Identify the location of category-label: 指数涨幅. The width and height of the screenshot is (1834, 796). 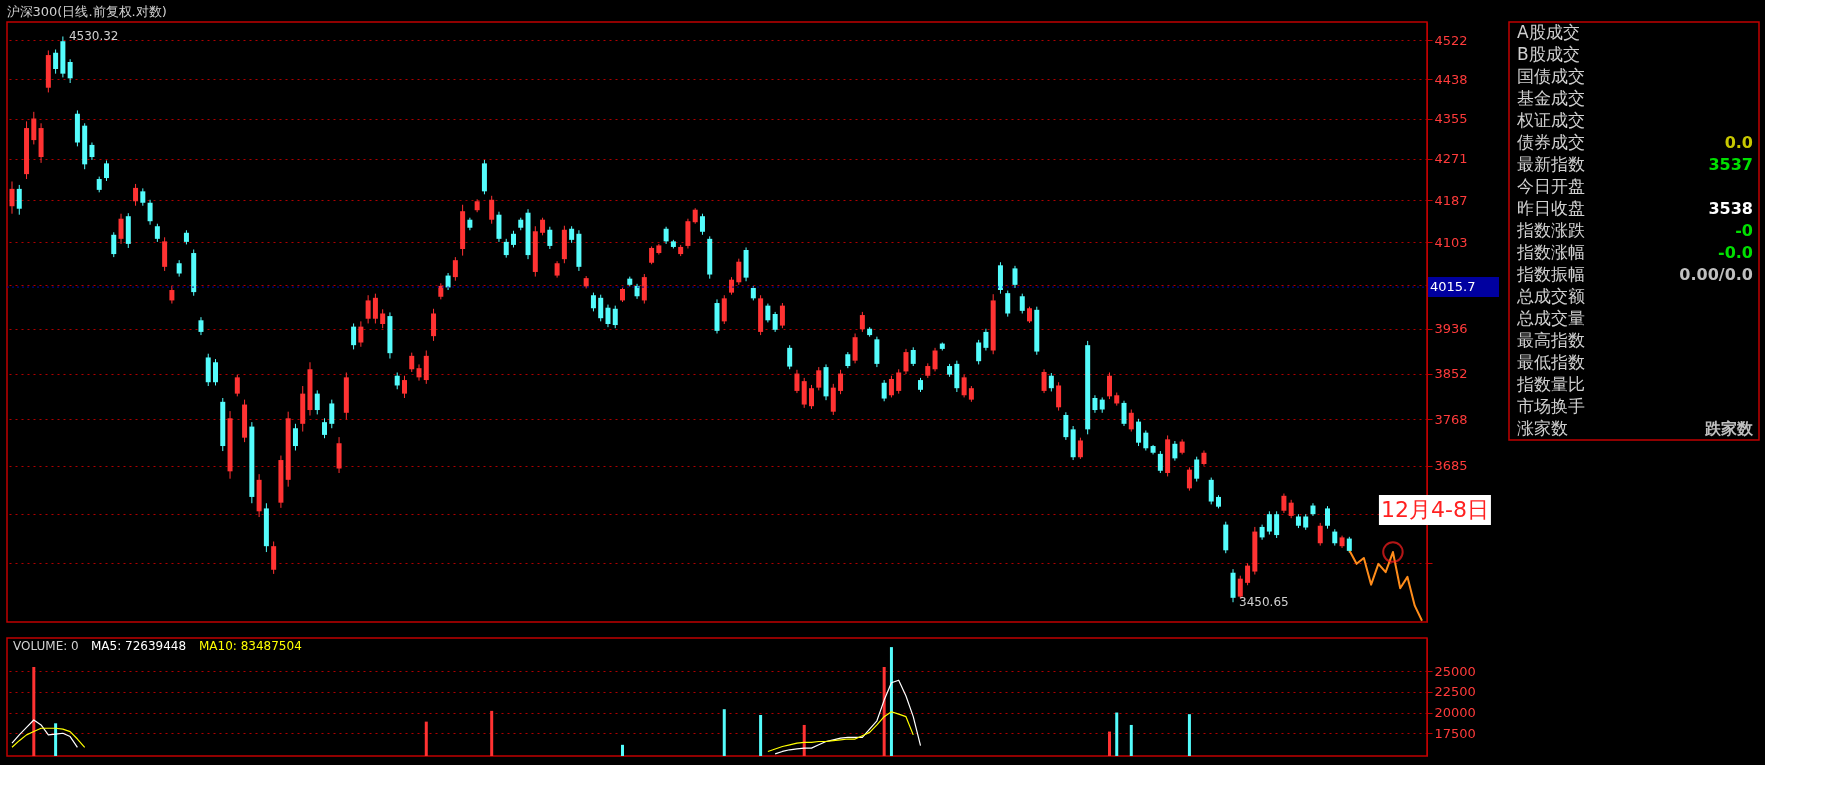
(1550, 252).